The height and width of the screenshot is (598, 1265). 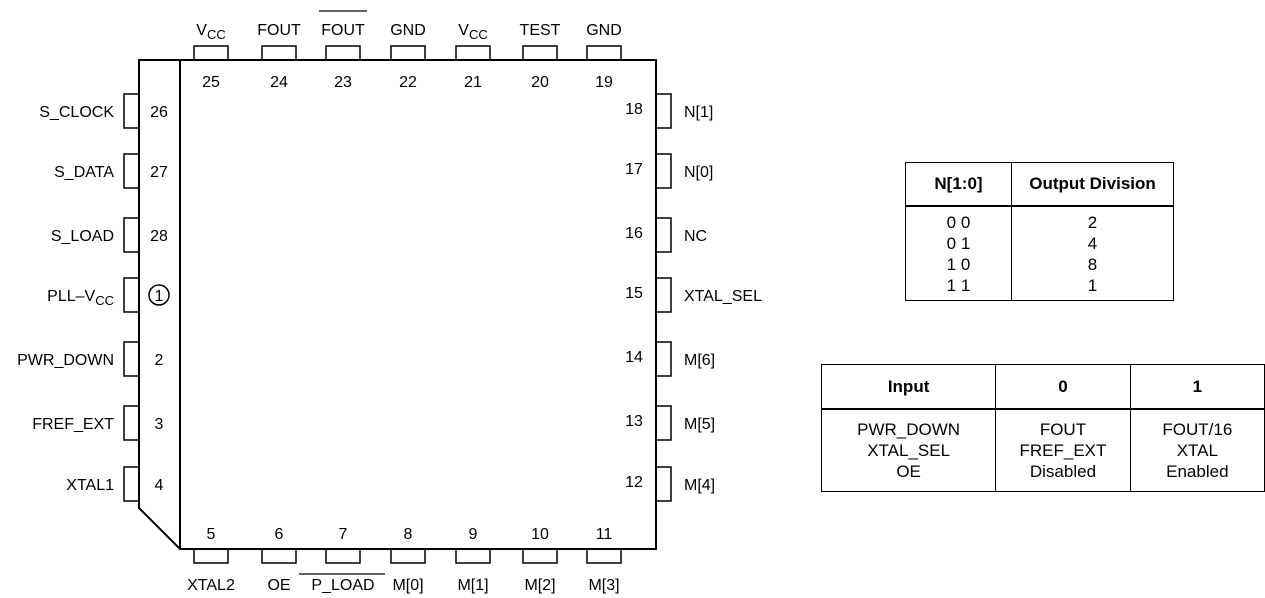 I want to click on pin-name: M[1], so click(x=472, y=585).